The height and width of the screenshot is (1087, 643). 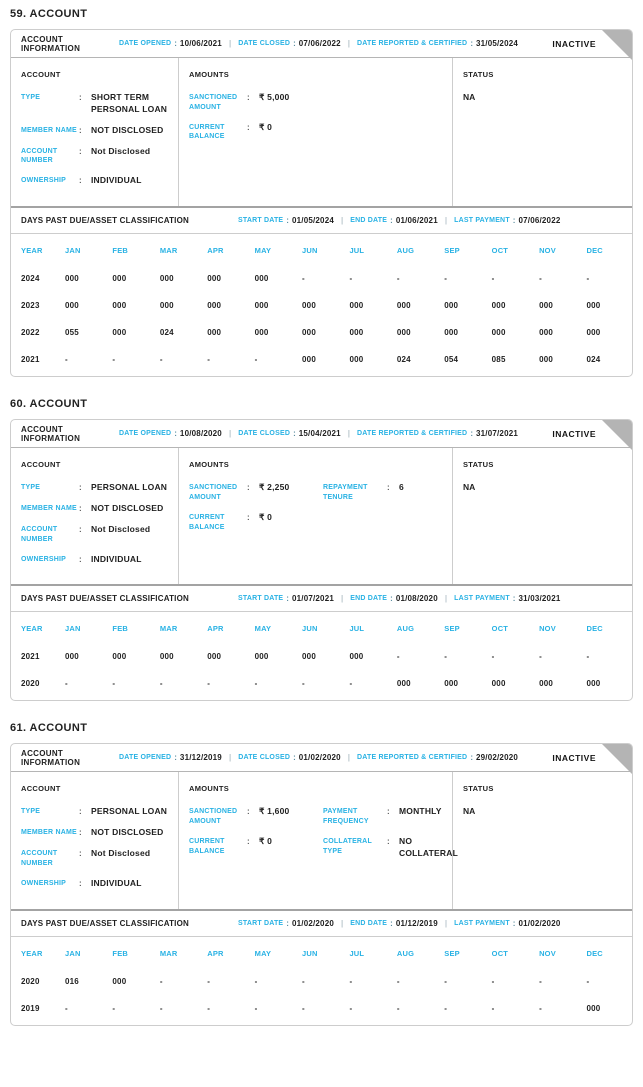 I want to click on field-value: Not Disclosed, so click(x=121, y=853).